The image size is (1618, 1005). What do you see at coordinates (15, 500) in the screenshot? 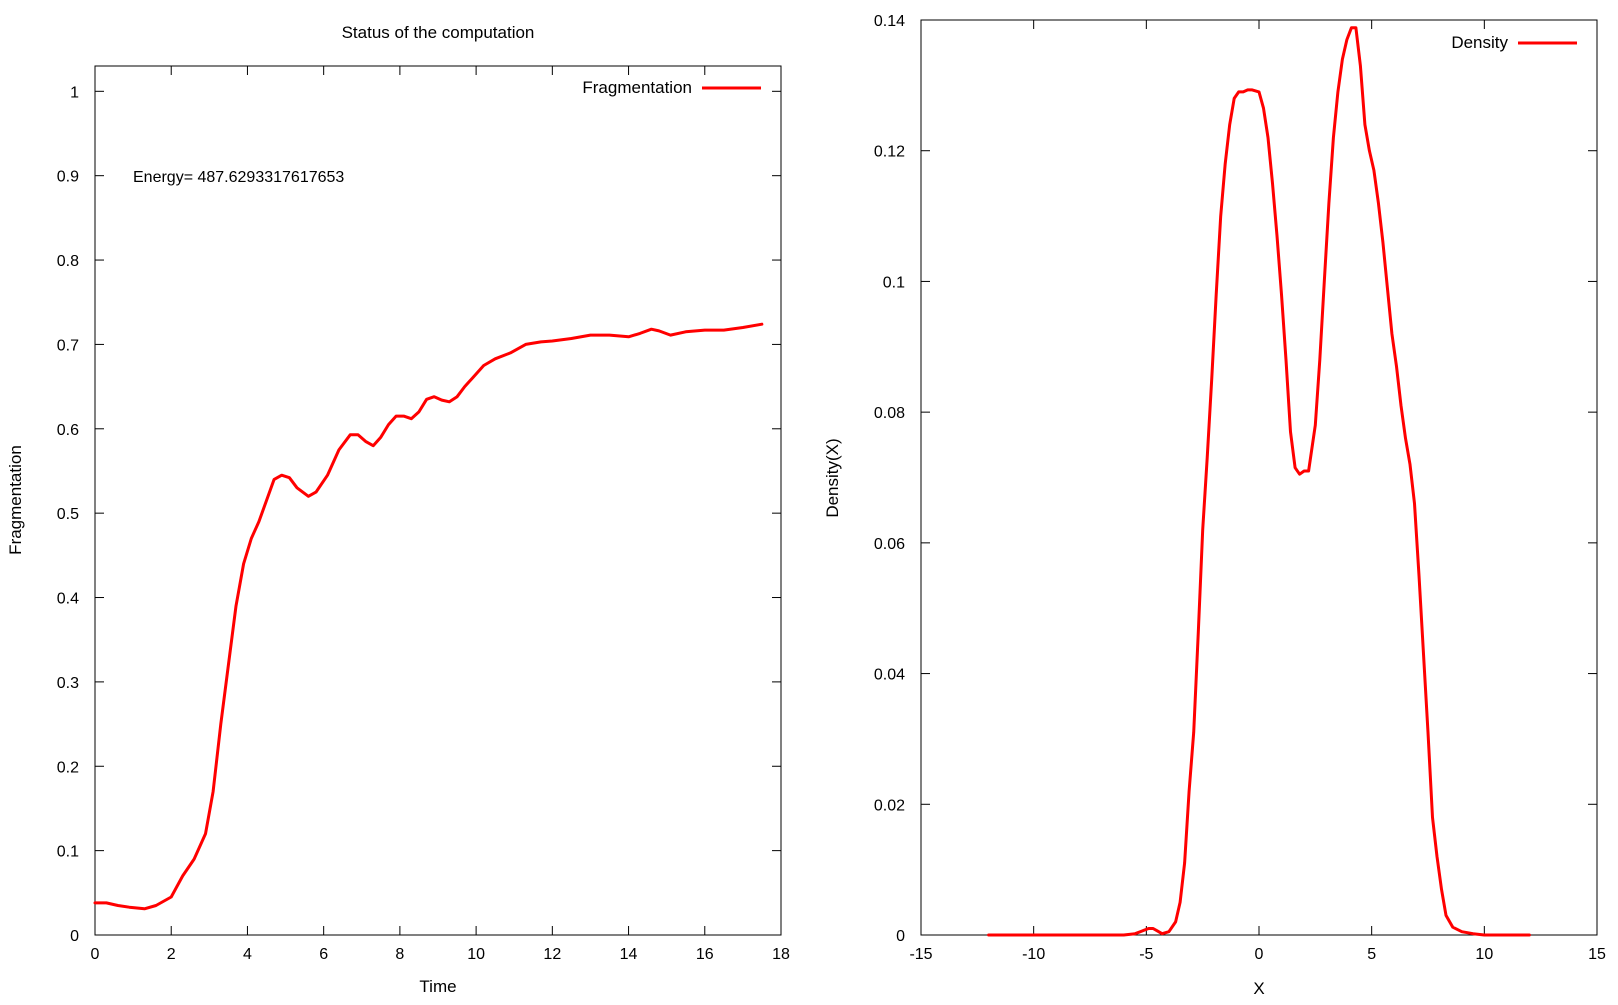
I see `y-axis-title: Fragmentation` at bounding box center [15, 500].